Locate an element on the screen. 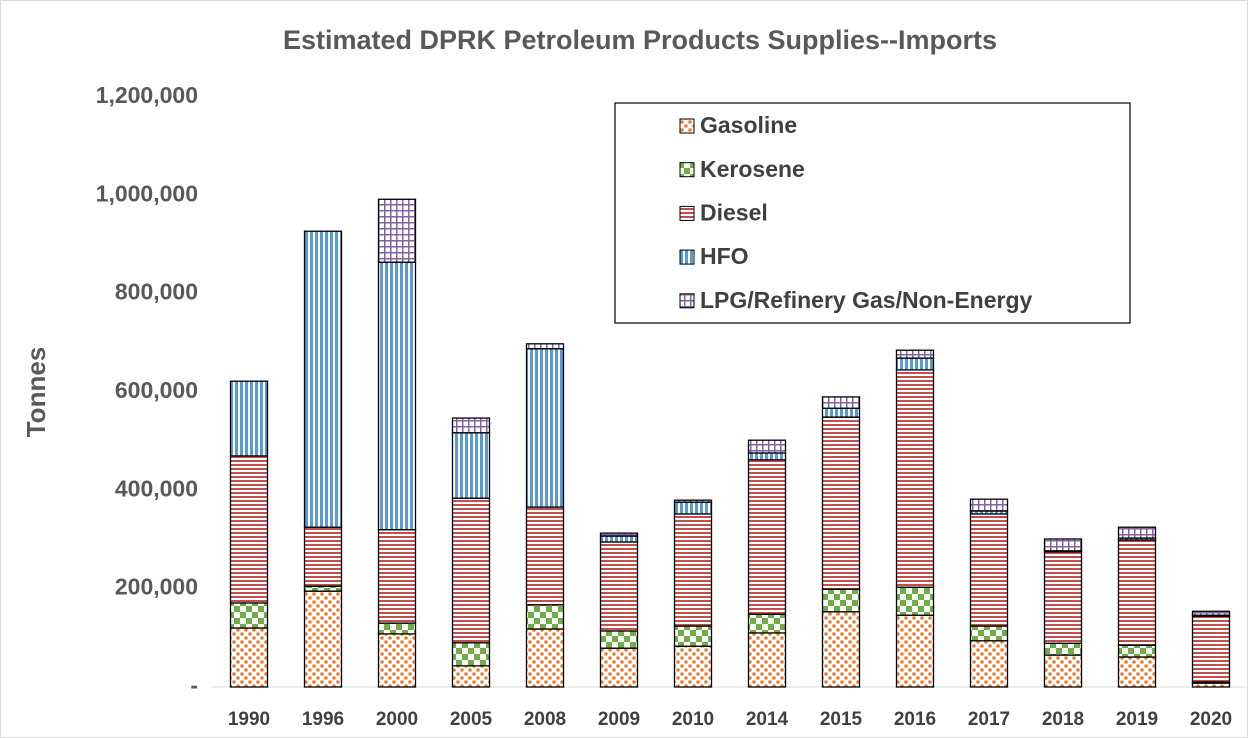  x-tick-label: 2017 is located at coordinates (989, 719).